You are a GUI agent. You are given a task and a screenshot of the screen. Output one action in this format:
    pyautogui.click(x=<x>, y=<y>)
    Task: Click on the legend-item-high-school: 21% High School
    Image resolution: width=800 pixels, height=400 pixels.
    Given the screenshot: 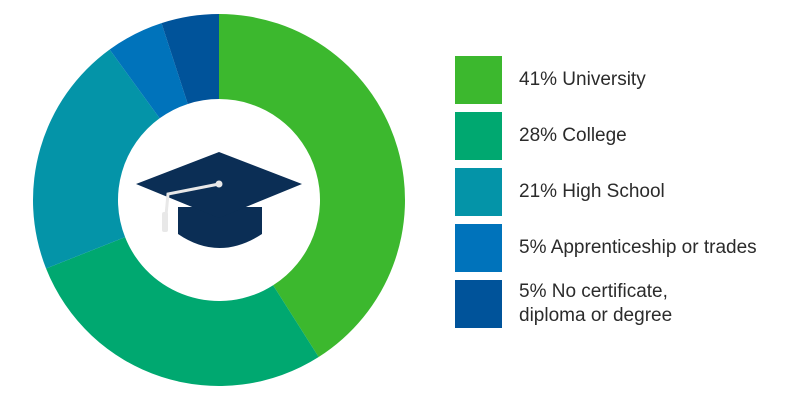 What is the action you would take?
    pyautogui.click(x=625, y=192)
    